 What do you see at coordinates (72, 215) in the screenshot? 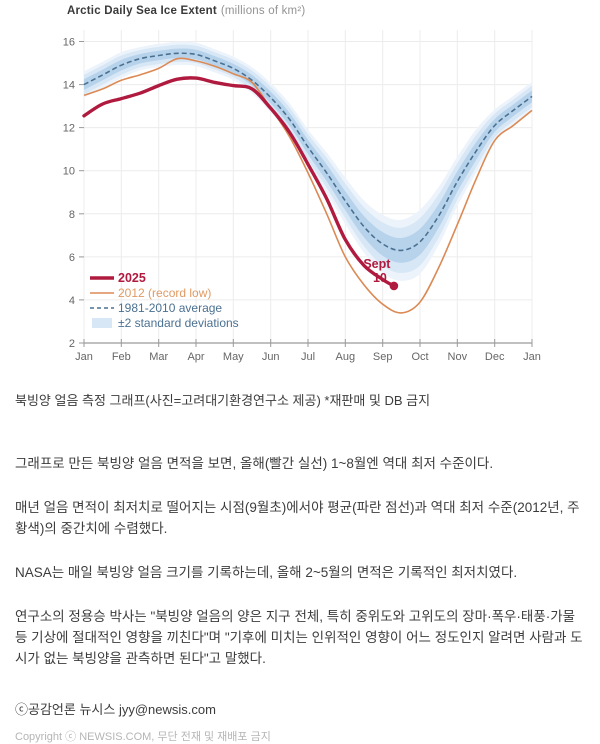
I see `y-axis-label: 8` at bounding box center [72, 215].